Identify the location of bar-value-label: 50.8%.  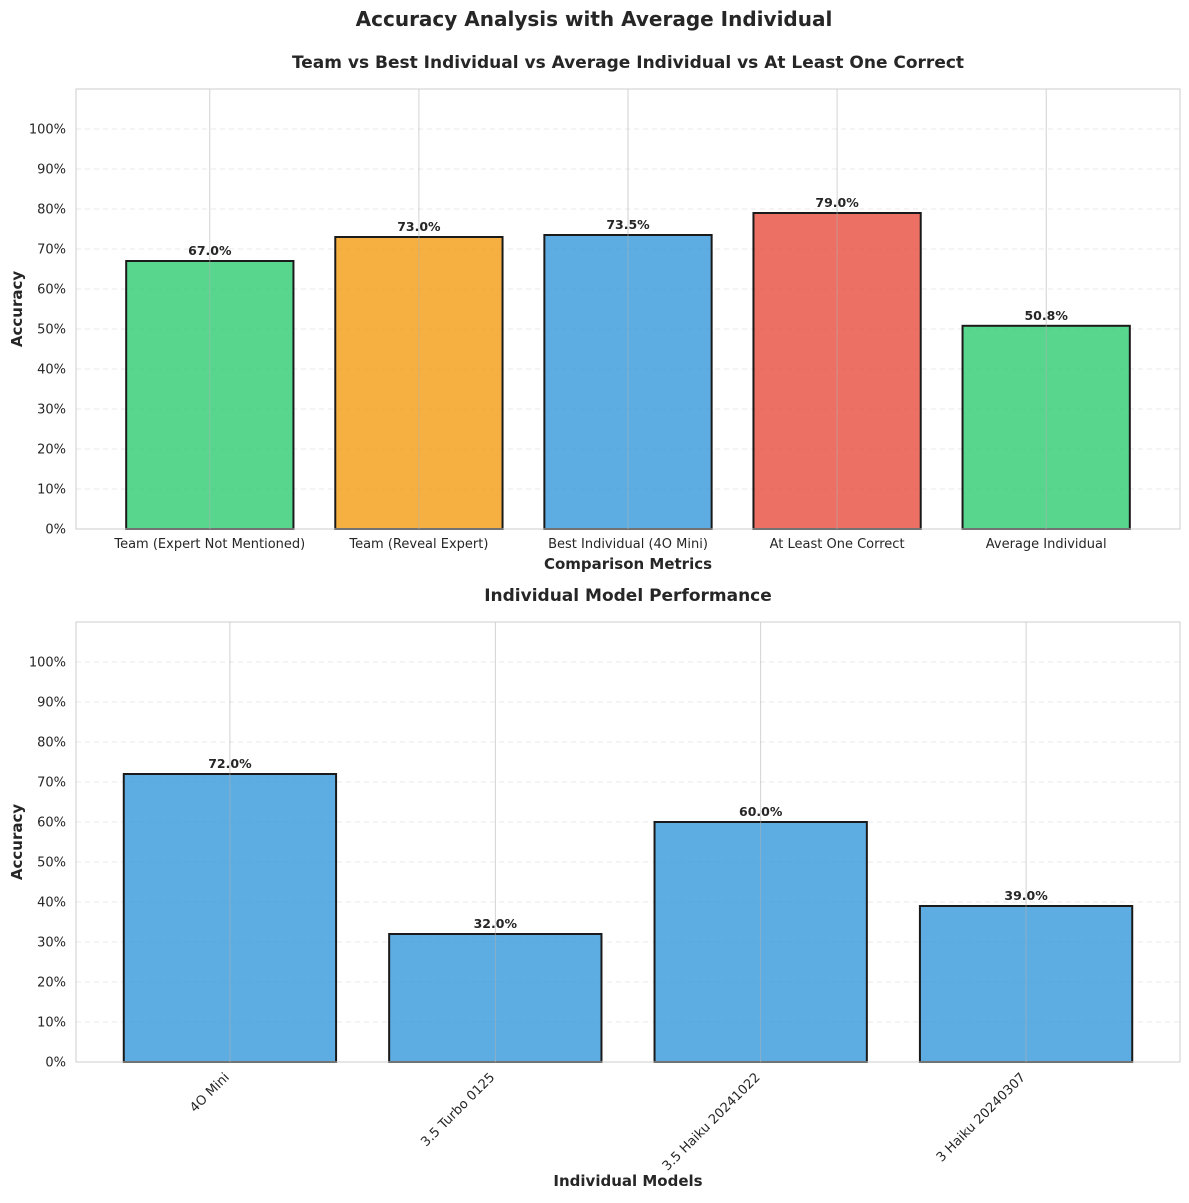
(1046, 315).